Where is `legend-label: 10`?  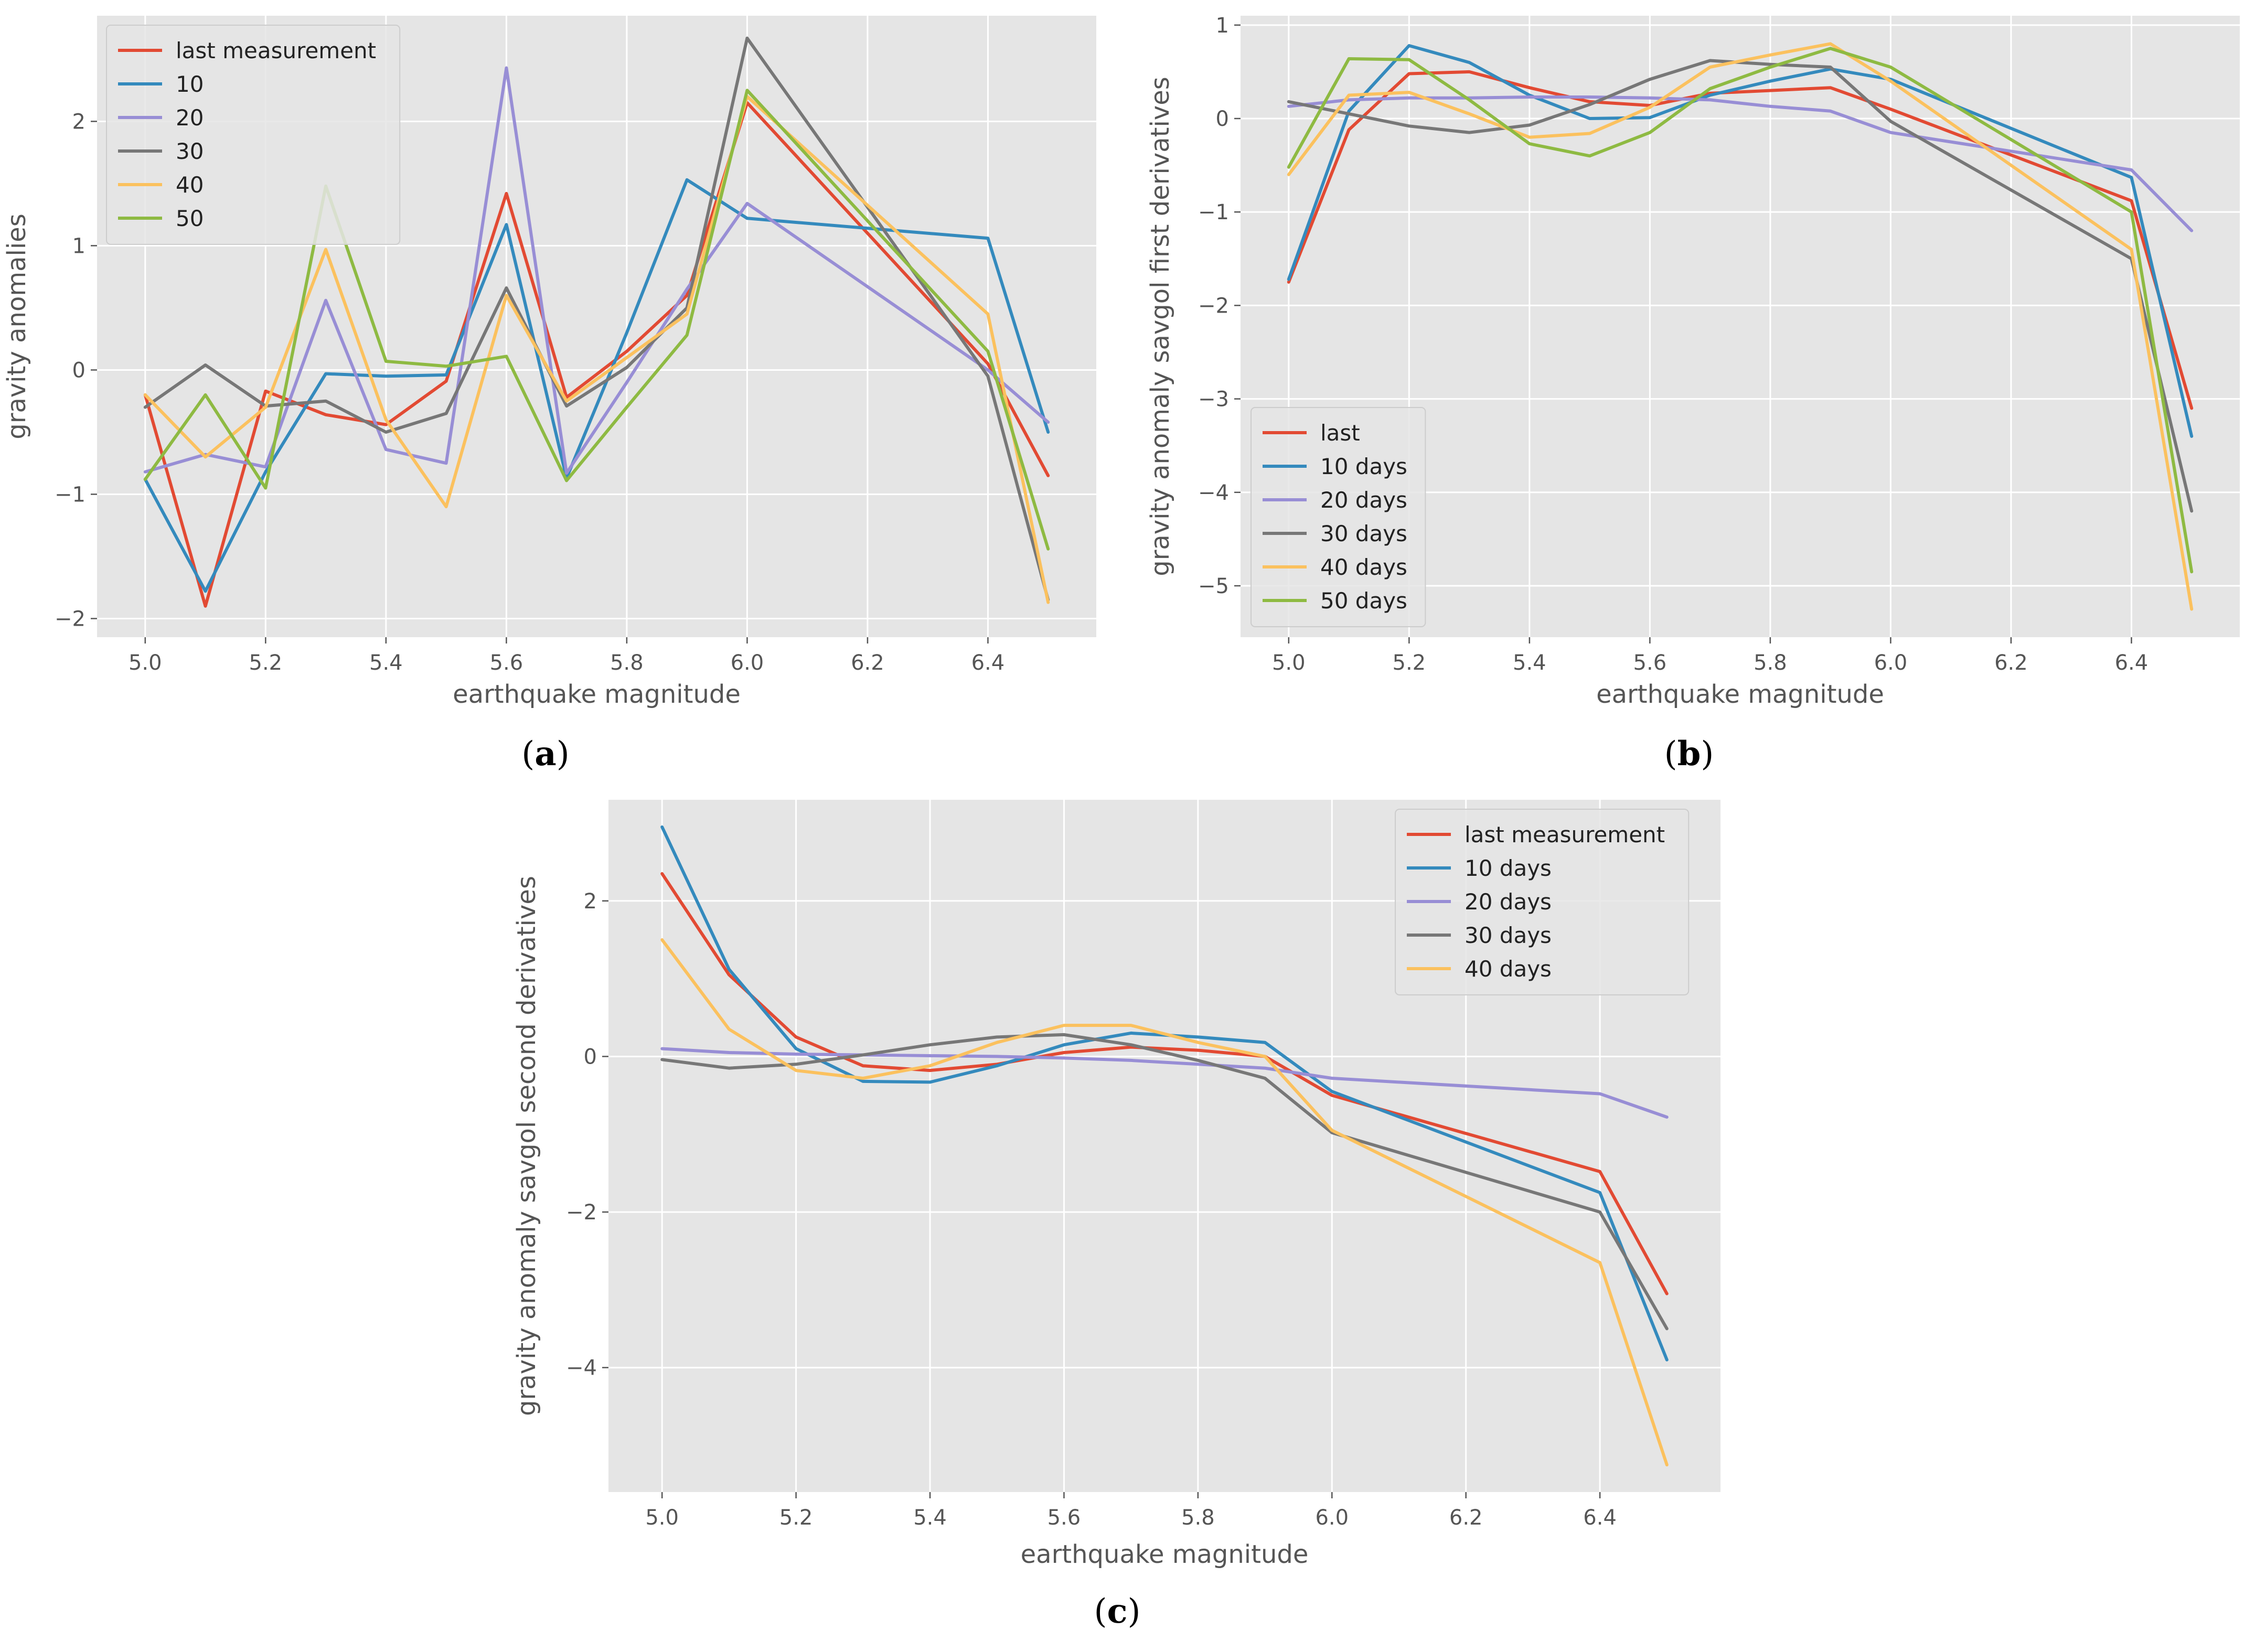 legend-label: 10 is located at coordinates (190, 84).